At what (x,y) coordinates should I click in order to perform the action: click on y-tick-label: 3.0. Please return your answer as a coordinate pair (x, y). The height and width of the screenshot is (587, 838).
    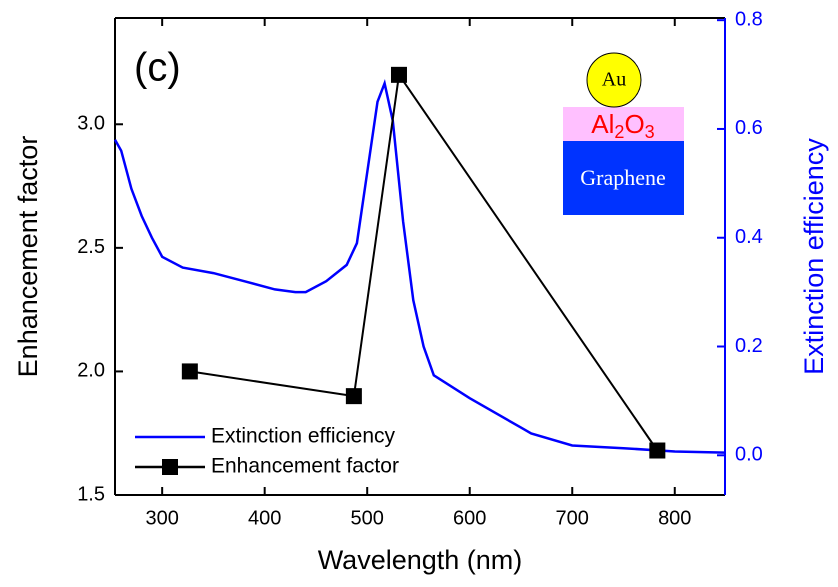
    Looking at the image, I should click on (91, 124).